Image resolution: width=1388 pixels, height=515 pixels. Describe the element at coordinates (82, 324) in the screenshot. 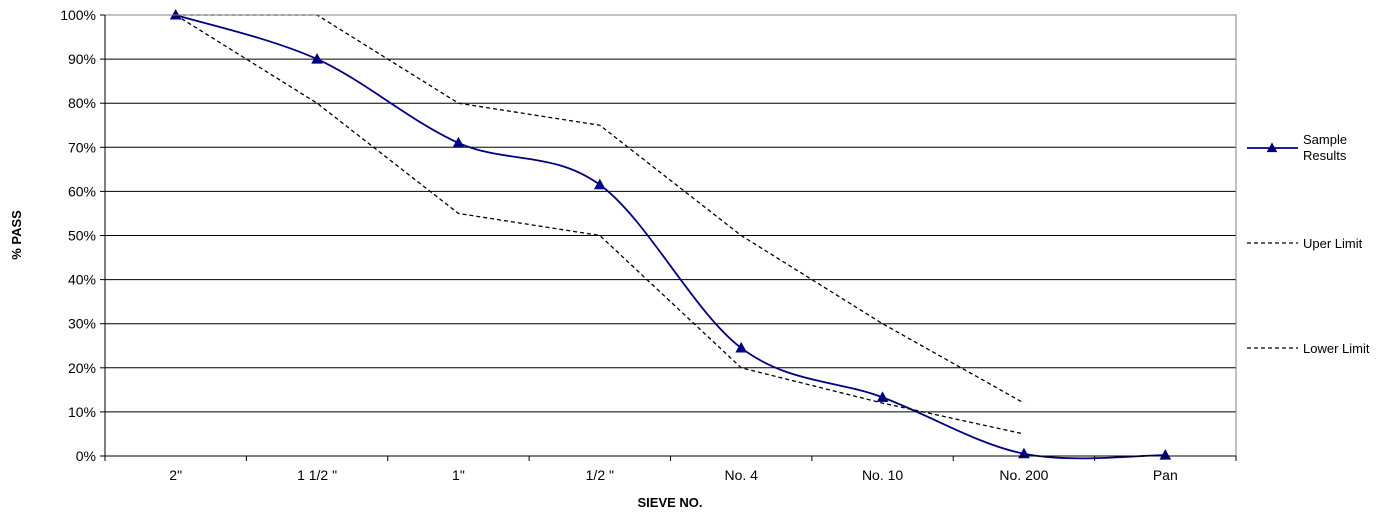

I see `y-tick-label: 30%` at that location.